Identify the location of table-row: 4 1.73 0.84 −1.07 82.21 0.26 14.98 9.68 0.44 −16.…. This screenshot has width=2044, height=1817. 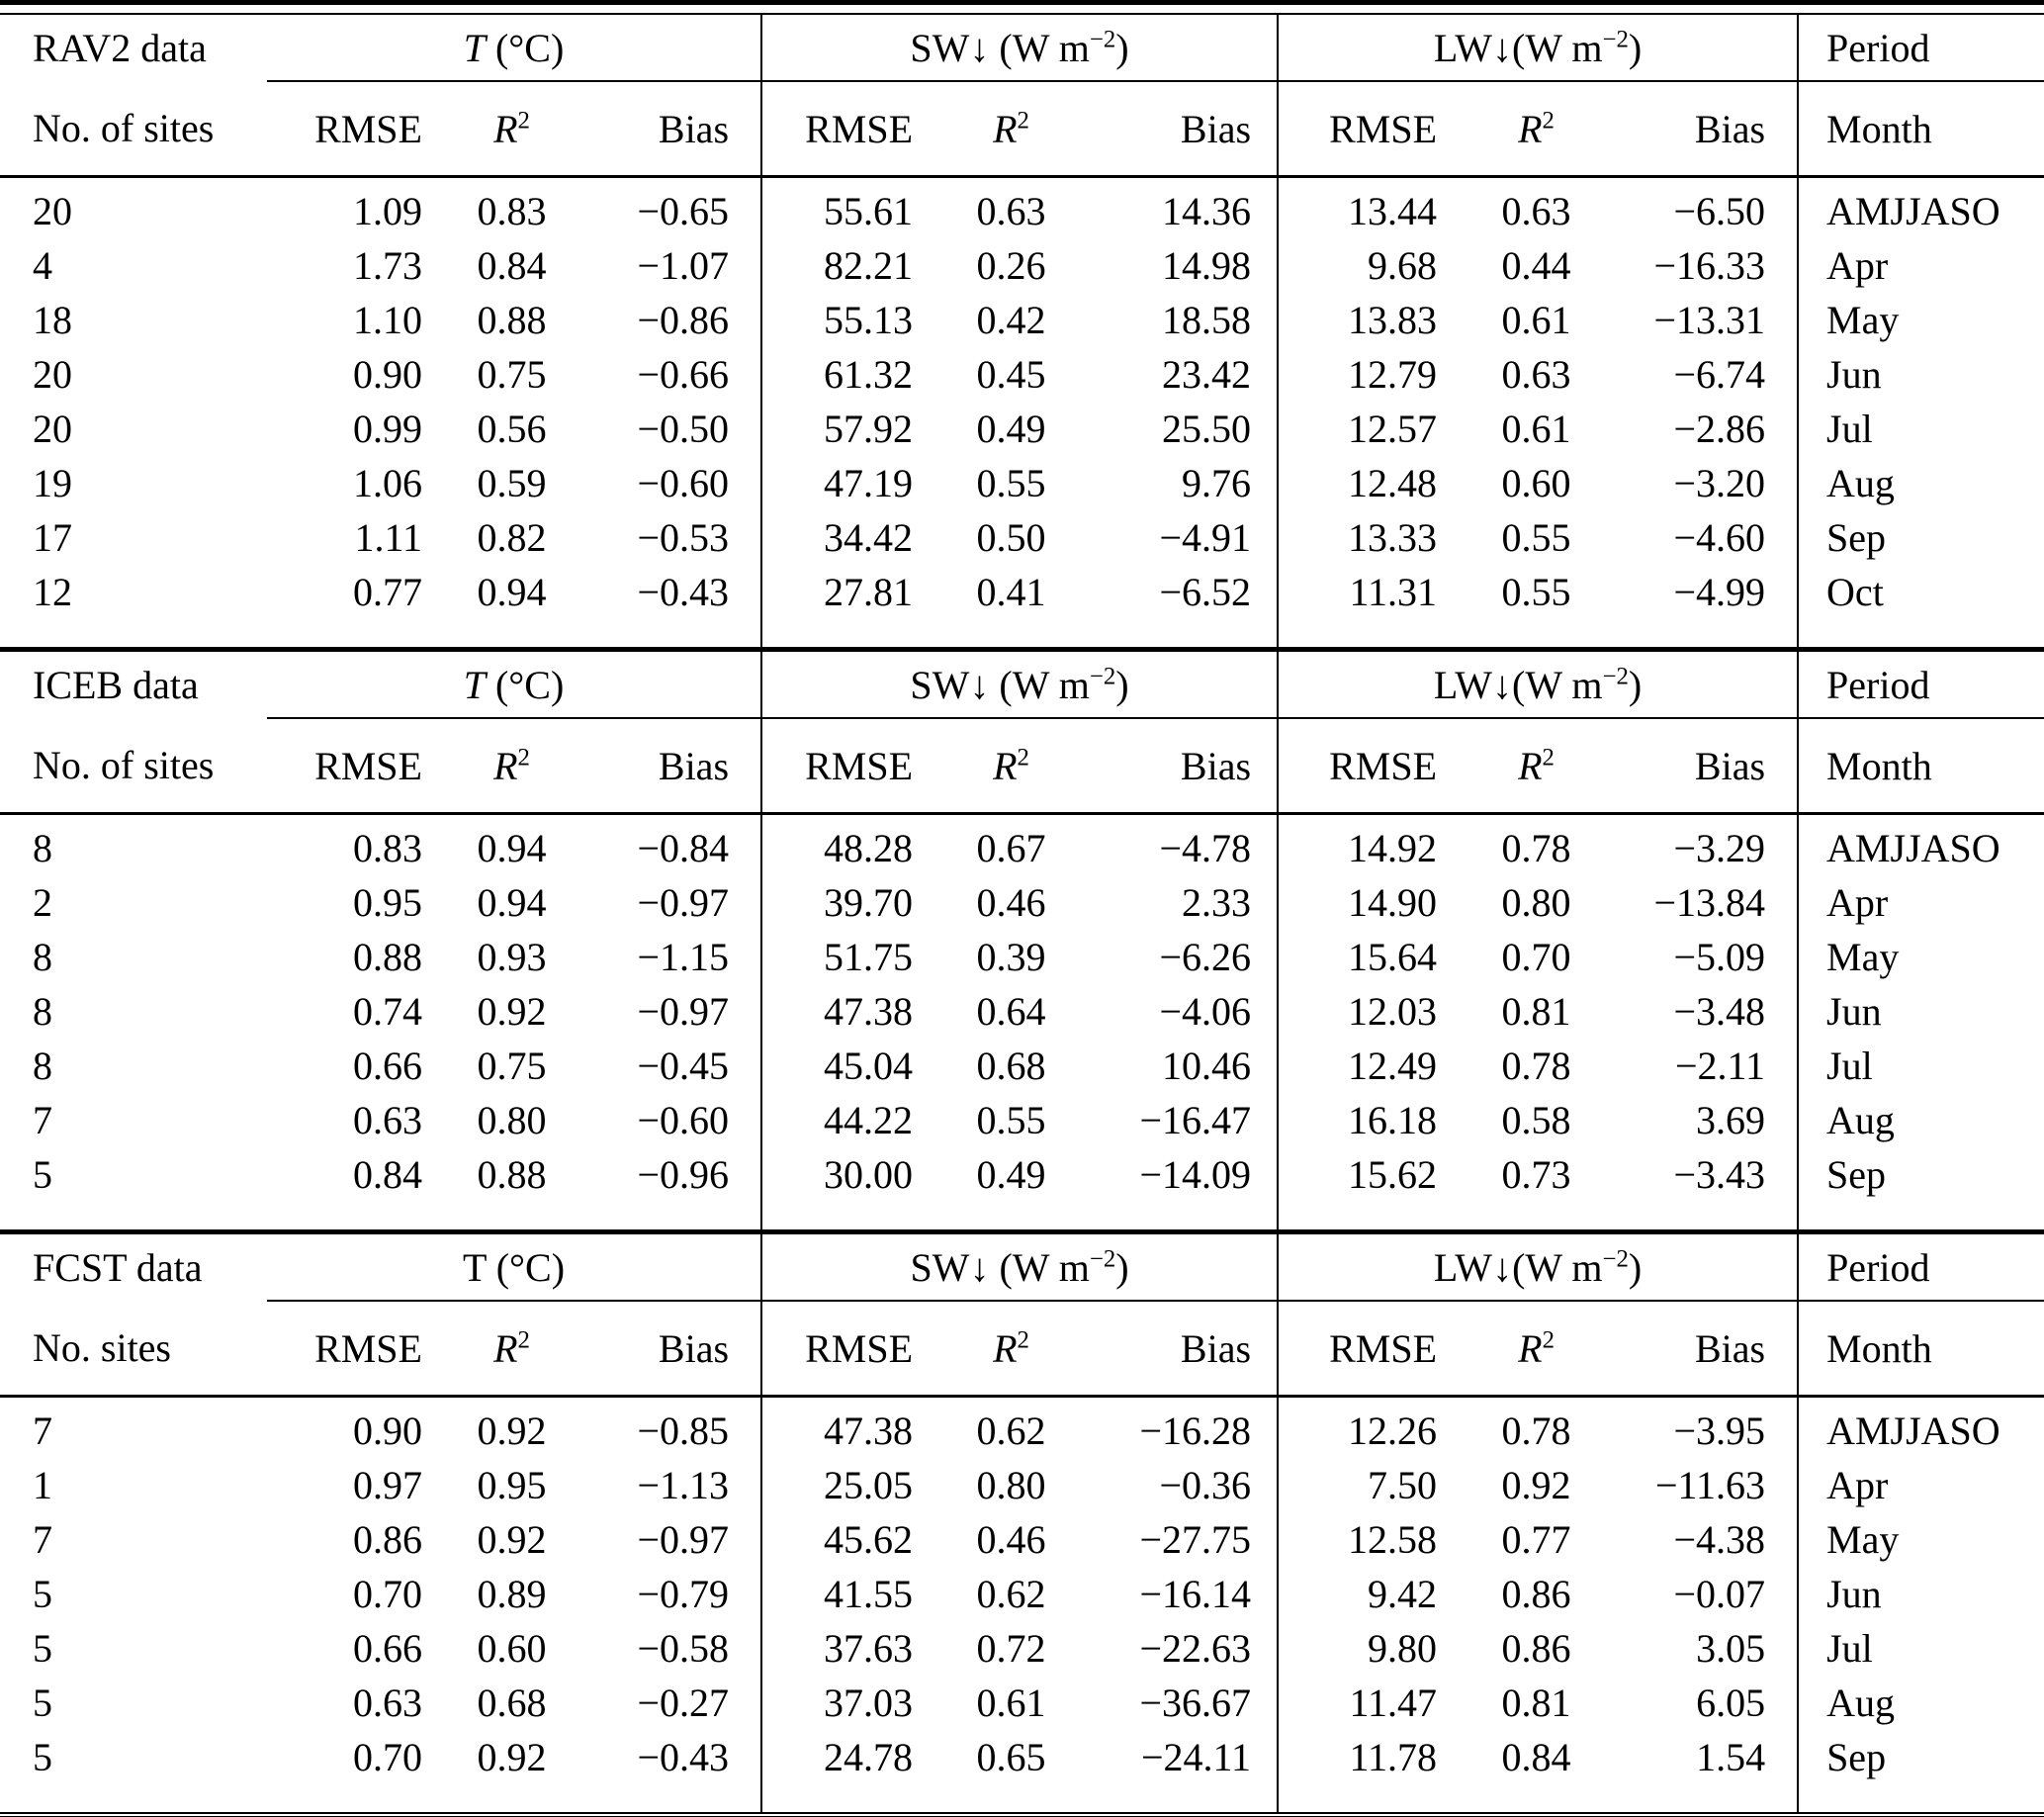
(1022, 265).